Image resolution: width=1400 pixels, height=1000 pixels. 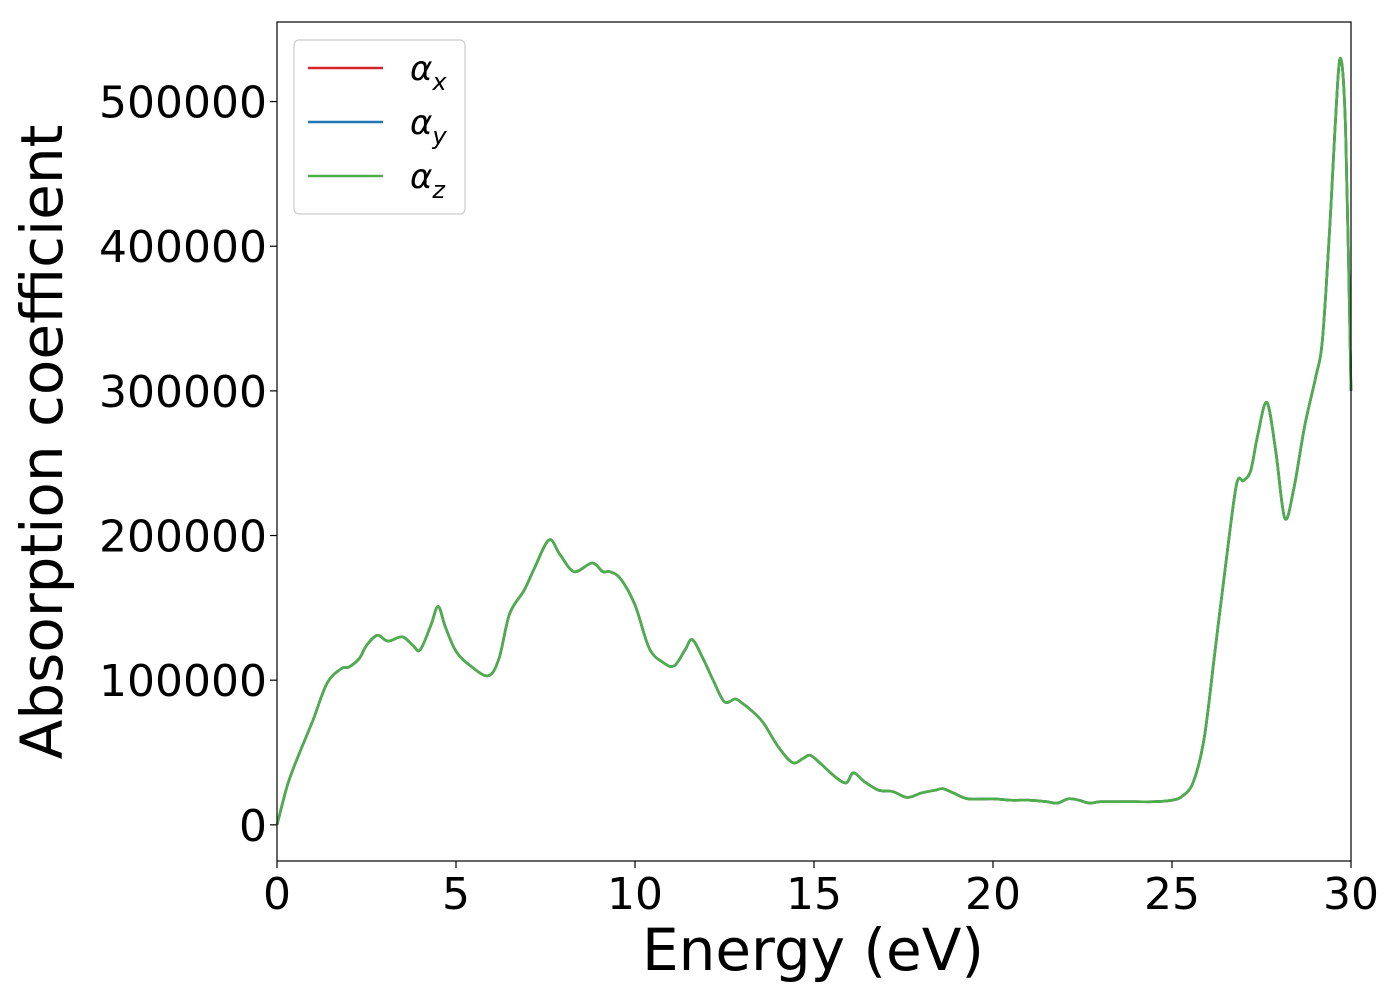 I want to click on x-axis-label: Energy (eV), so click(x=813, y=950).